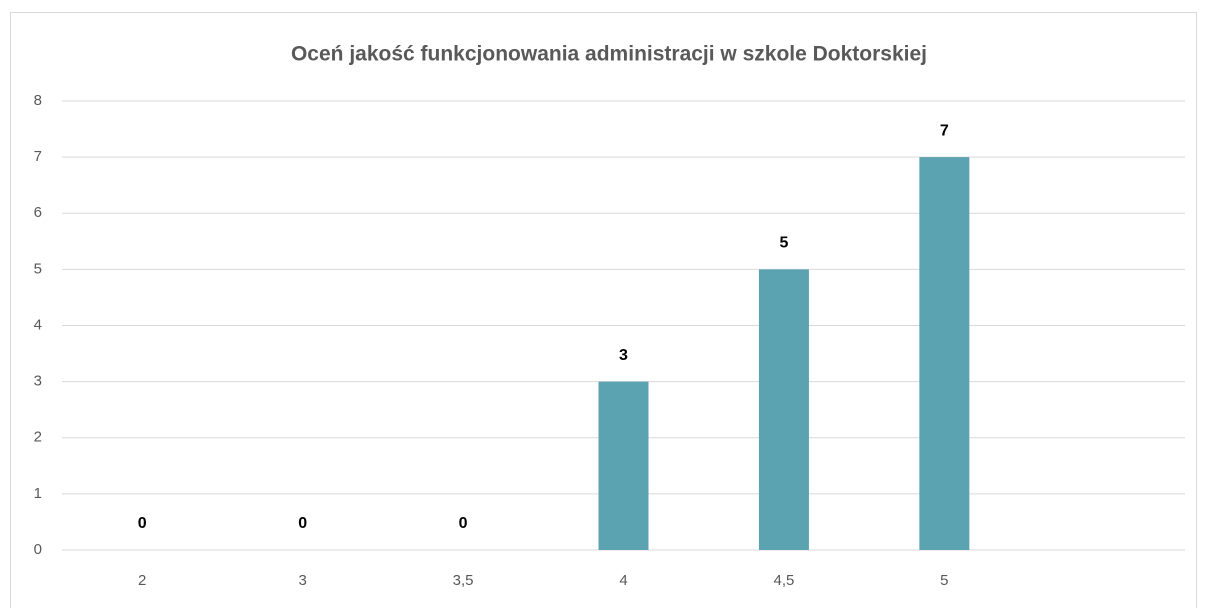  I want to click on x-tick-label: 3,5, so click(463, 580).